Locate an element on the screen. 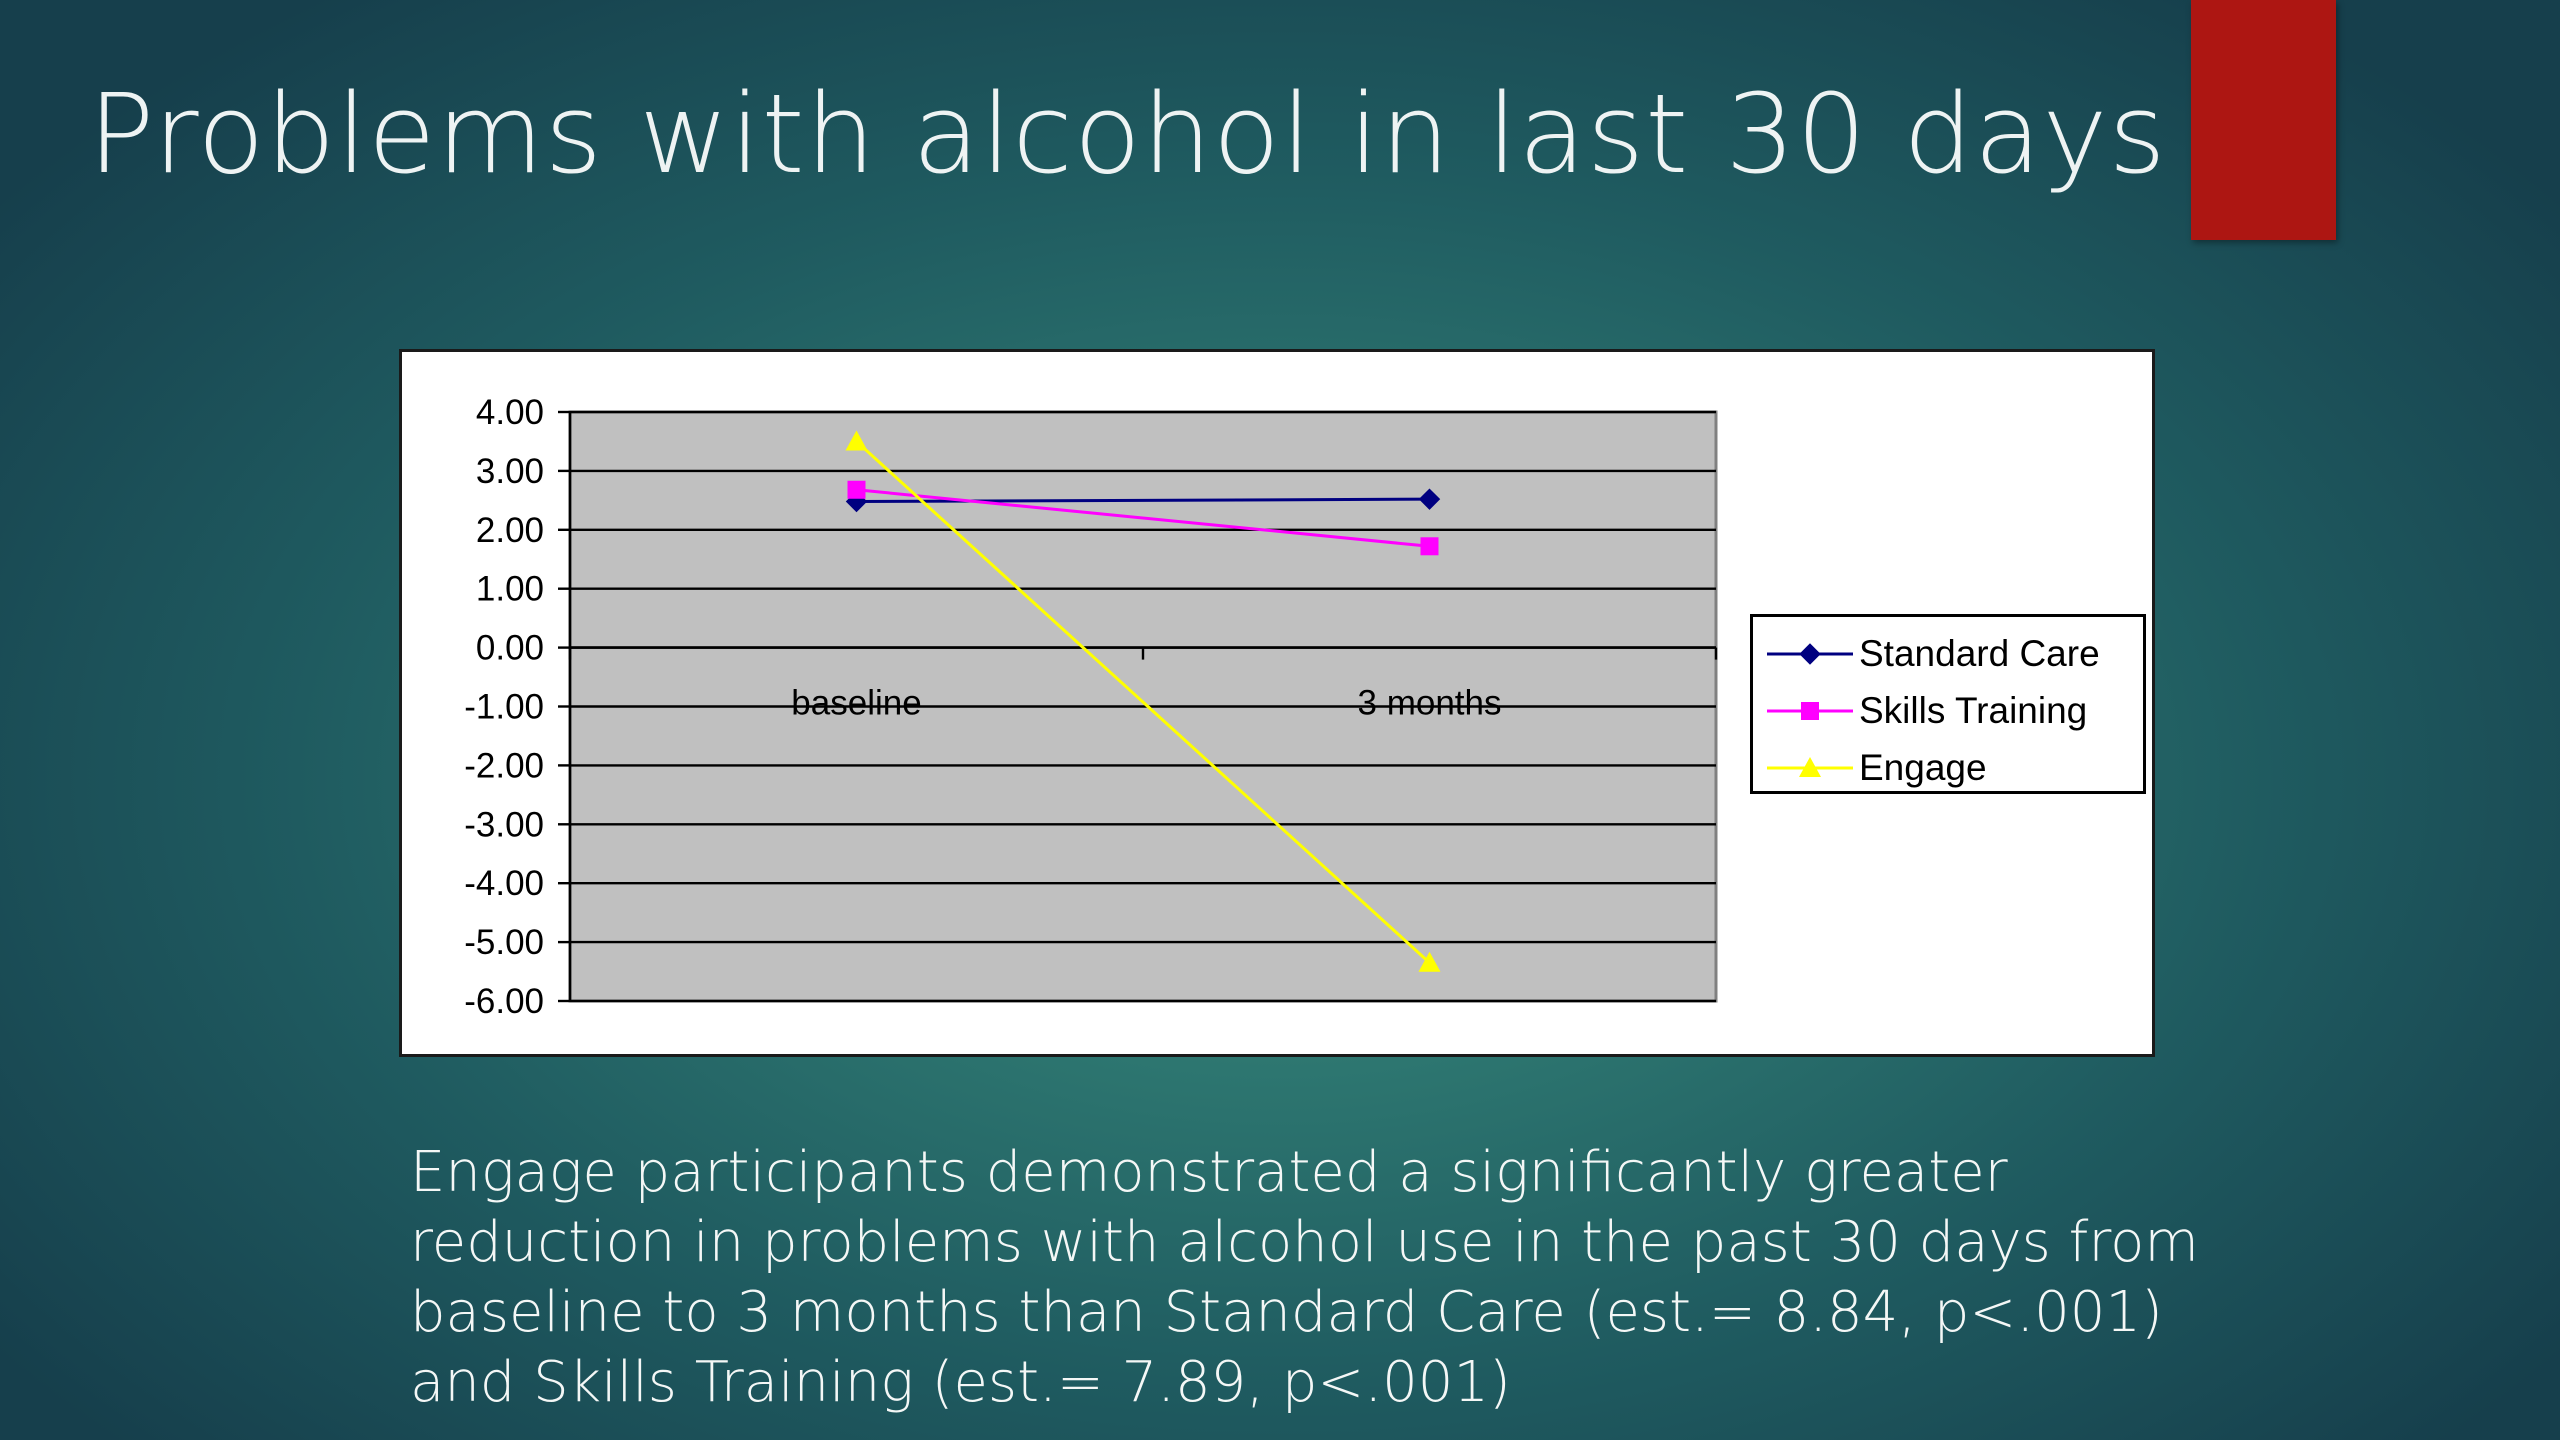 This screenshot has width=2560, height=1440. x-tick-label-3-months: 3 months is located at coordinates (1430, 703).